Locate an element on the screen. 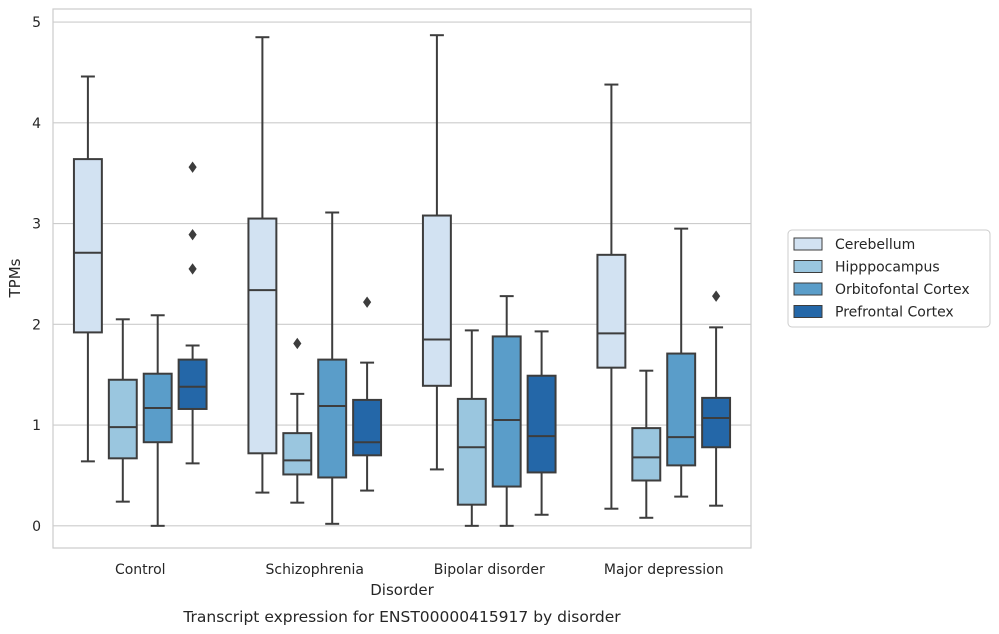  legend-entry: Cerebellum is located at coordinates (875, 245).